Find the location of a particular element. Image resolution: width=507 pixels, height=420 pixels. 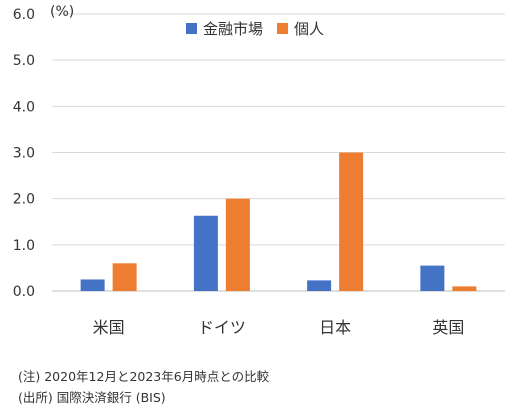

y-axis-unit-label: (%) is located at coordinates (62, 12).